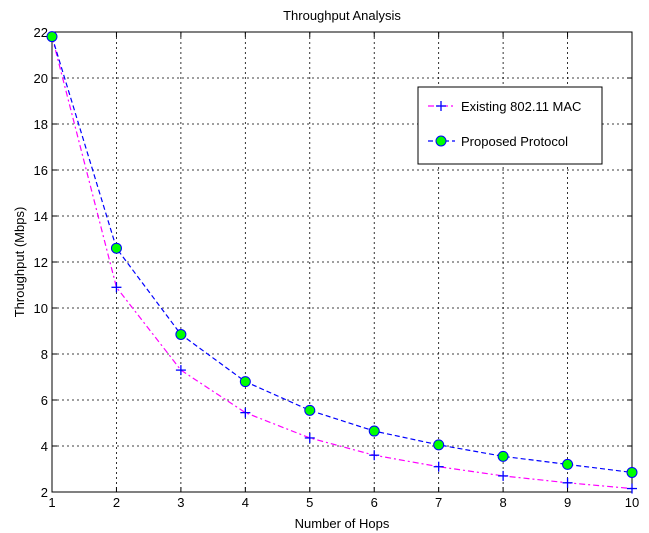 The height and width of the screenshot is (533, 649). Describe the element at coordinates (41, 216) in the screenshot. I see `y-tick-label: 14` at that location.